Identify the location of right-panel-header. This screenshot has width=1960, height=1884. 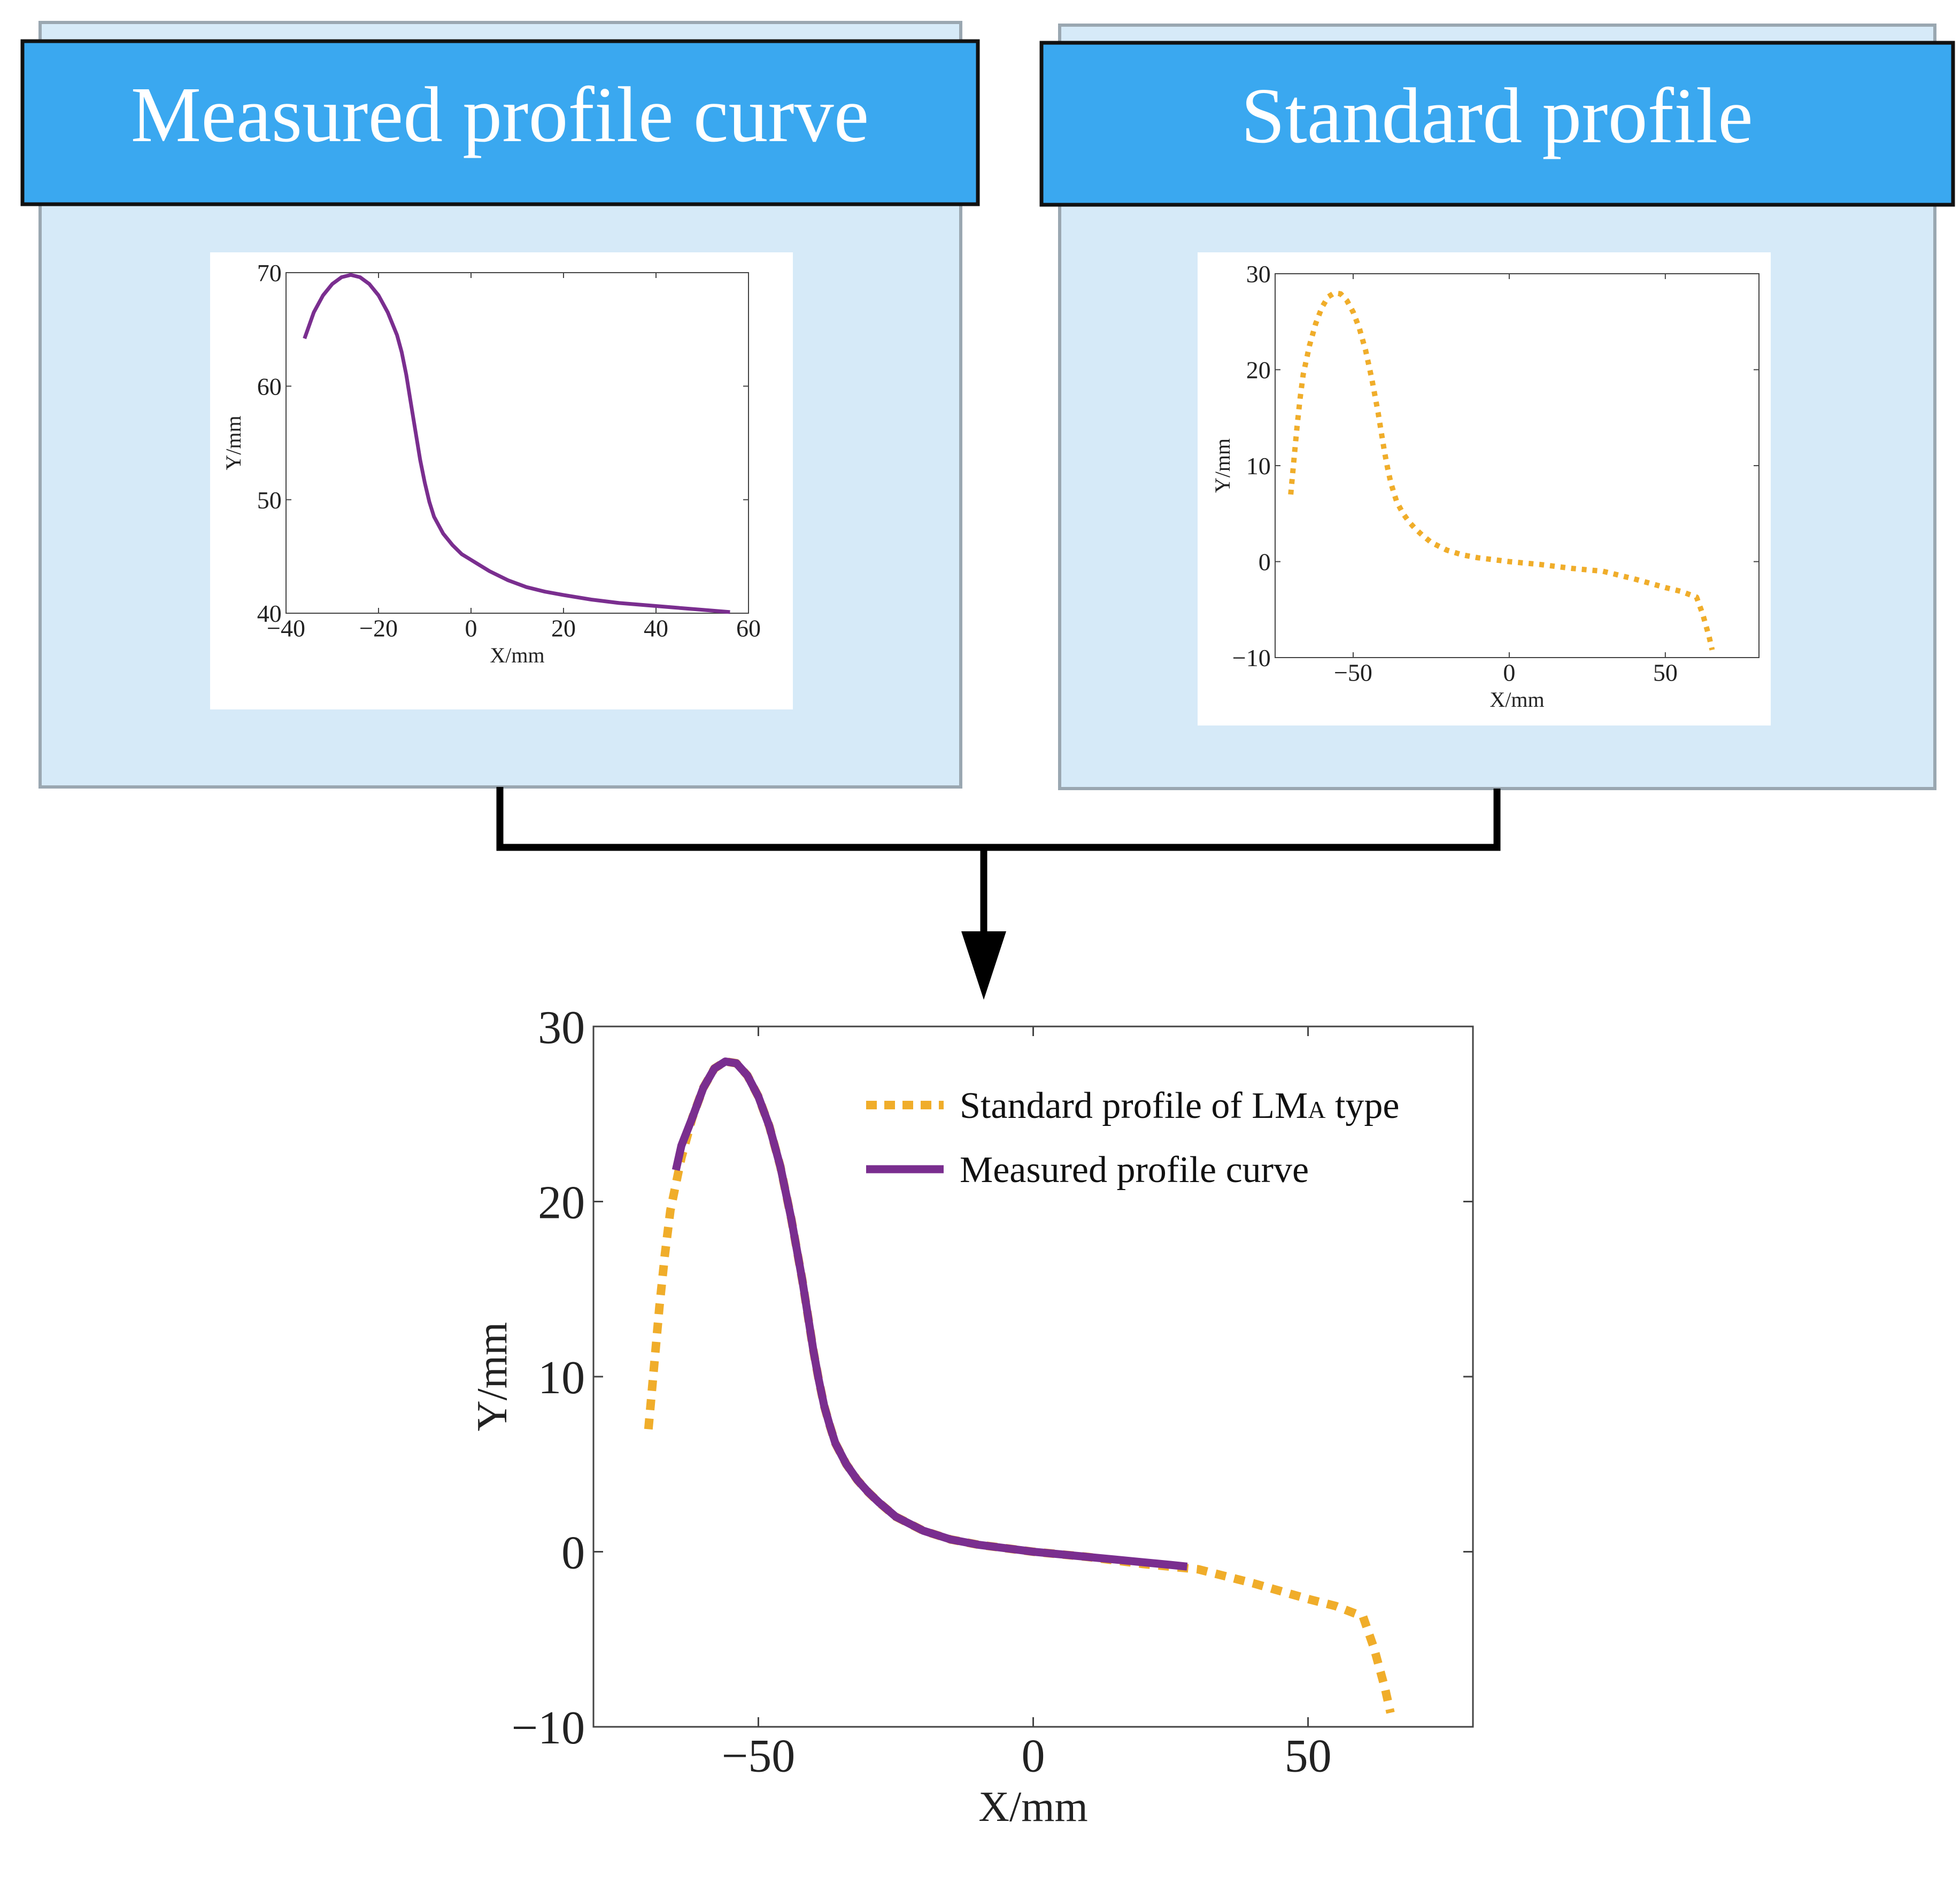
(1497, 124).